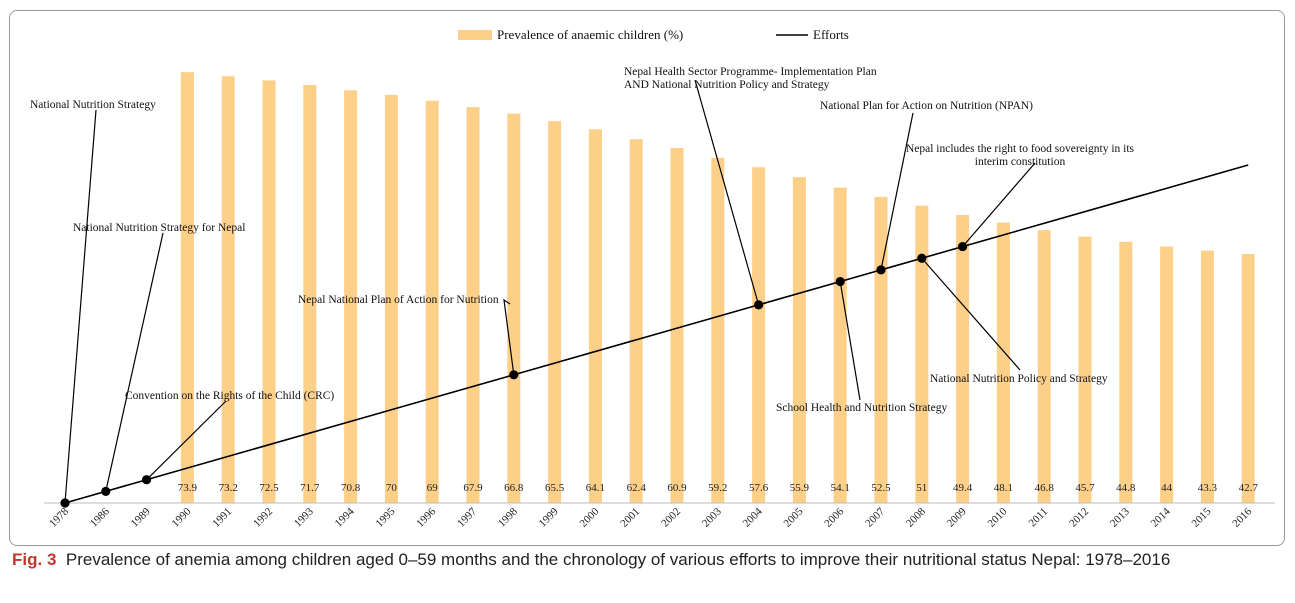 The width and height of the screenshot is (1295, 603). I want to click on bar-value-label-1992: 72.5, so click(269, 488).